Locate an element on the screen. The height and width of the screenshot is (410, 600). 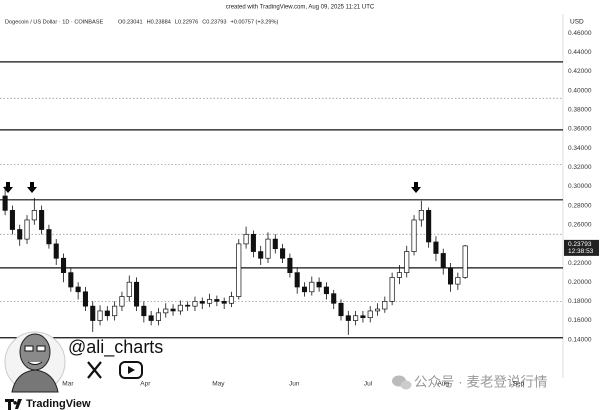
youtube-play is located at coordinates (131, 370).